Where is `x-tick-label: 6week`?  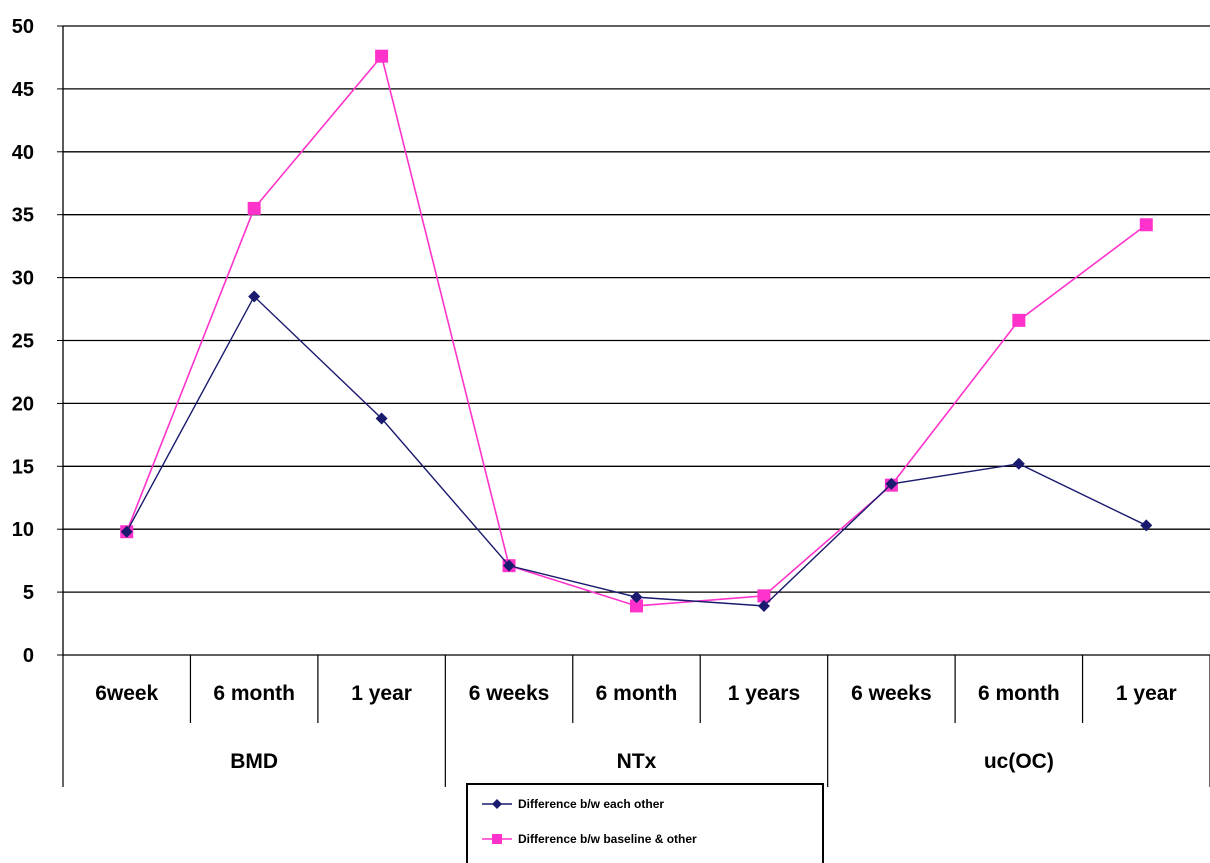 x-tick-label: 6week is located at coordinates (126, 693).